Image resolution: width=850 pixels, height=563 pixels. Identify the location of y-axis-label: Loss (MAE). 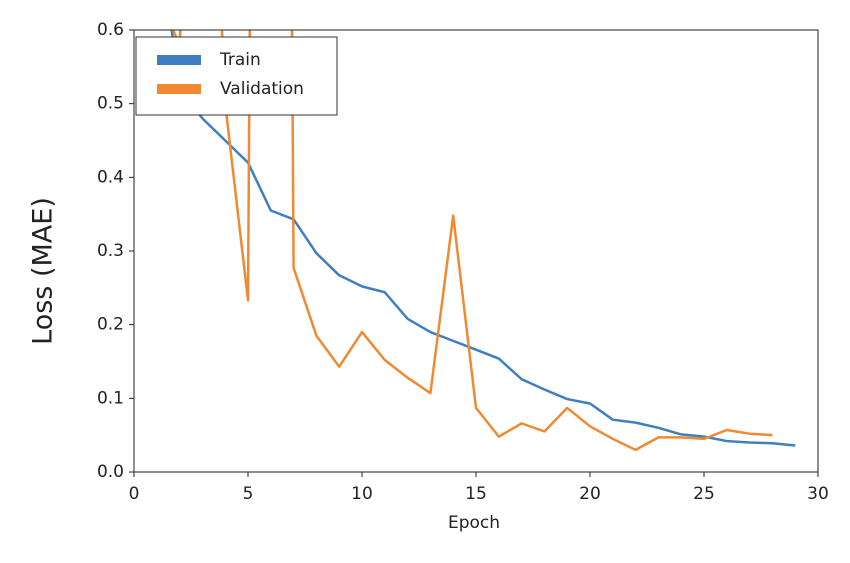
(43, 271).